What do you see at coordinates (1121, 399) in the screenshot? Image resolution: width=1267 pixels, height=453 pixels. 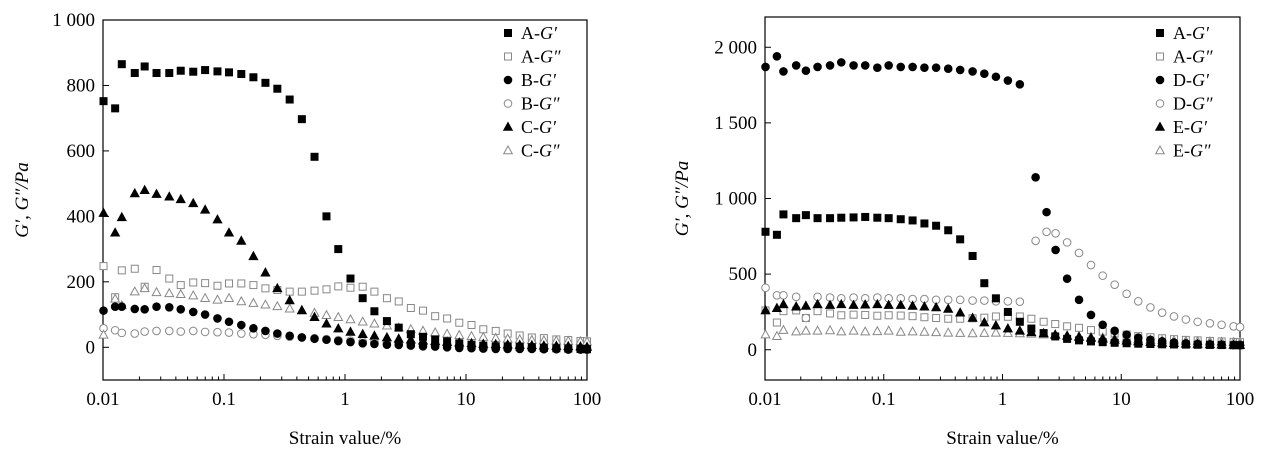 I see `x-tick-label: 10` at bounding box center [1121, 399].